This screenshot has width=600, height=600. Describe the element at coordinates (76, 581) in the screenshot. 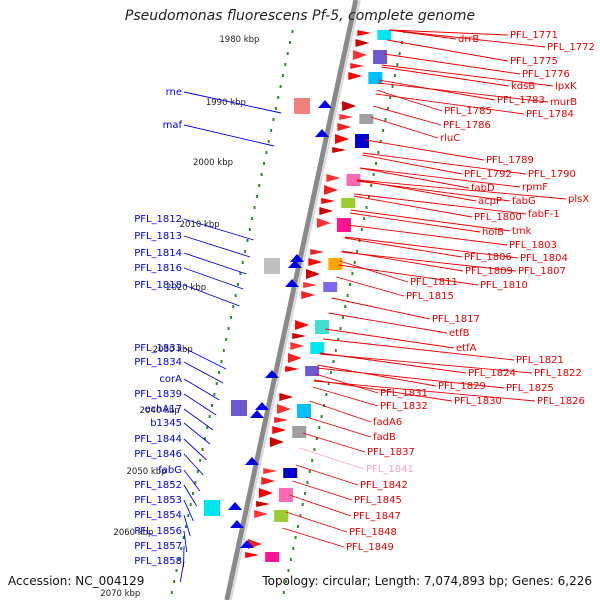

I see `accession-label: Accession: NC_004129` at that location.